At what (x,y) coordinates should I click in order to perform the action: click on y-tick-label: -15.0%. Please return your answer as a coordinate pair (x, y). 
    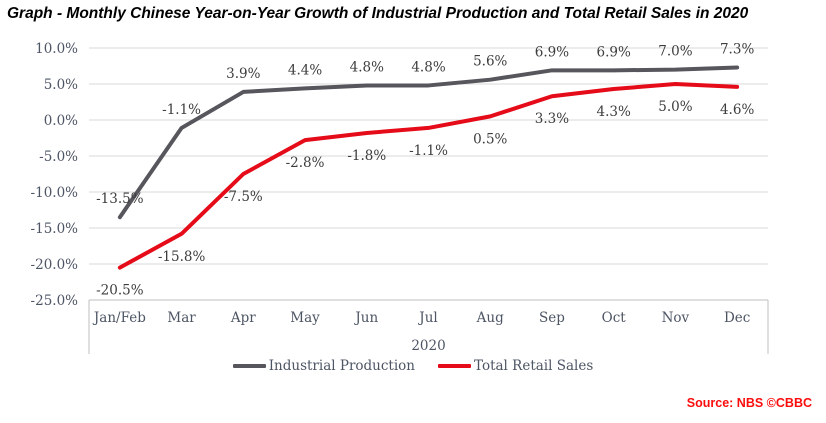
    Looking at the image, I should click on (55, 229).